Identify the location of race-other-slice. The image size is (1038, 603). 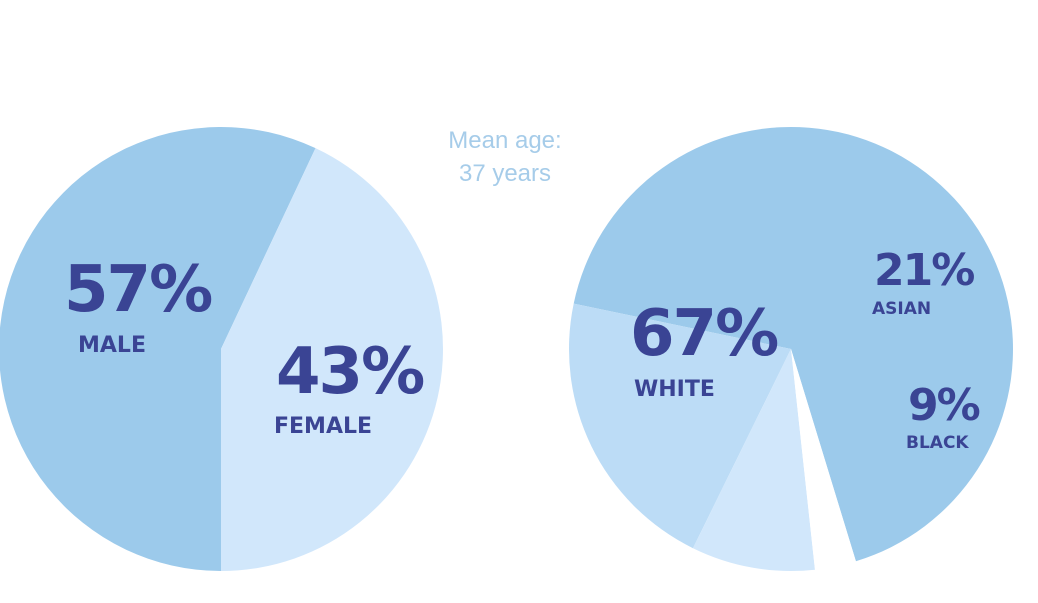
(823, 459).